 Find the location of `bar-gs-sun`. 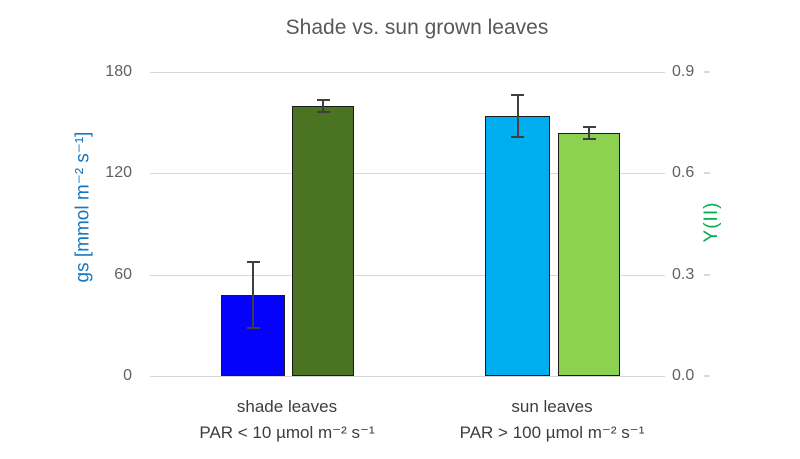

bar-gs-sun is located at coordinates (517, 245).